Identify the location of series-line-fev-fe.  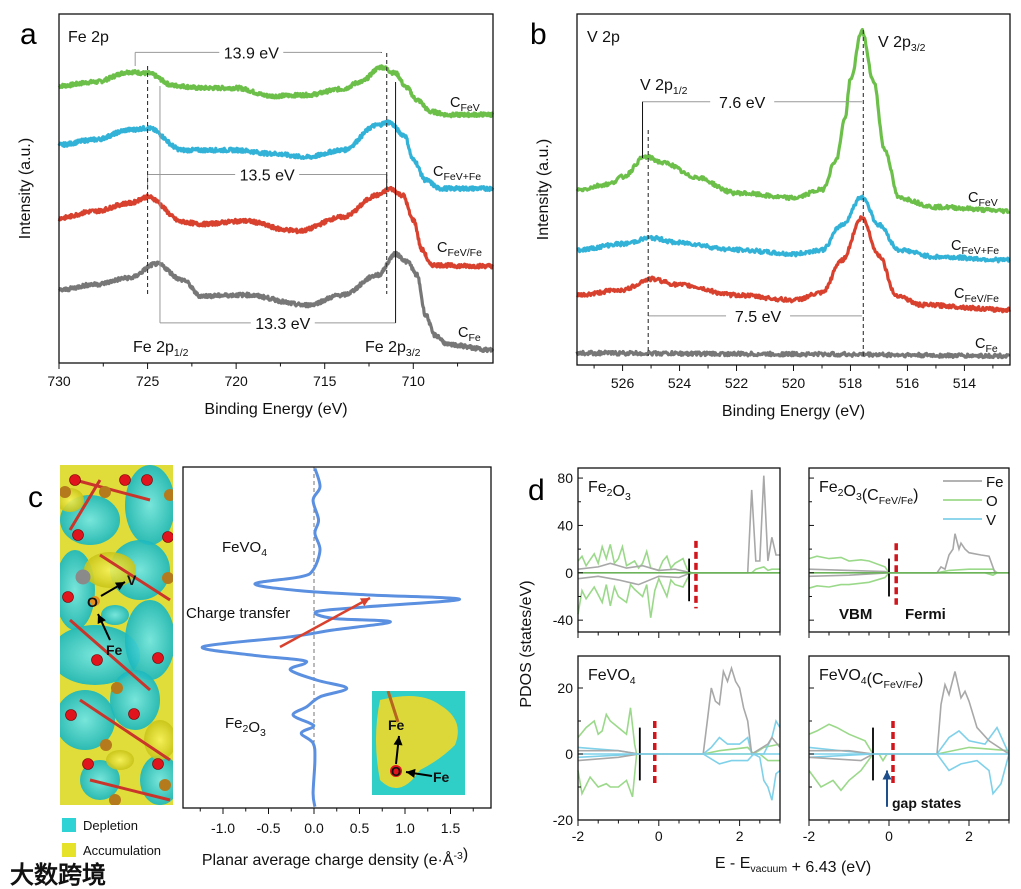
(793, 229).